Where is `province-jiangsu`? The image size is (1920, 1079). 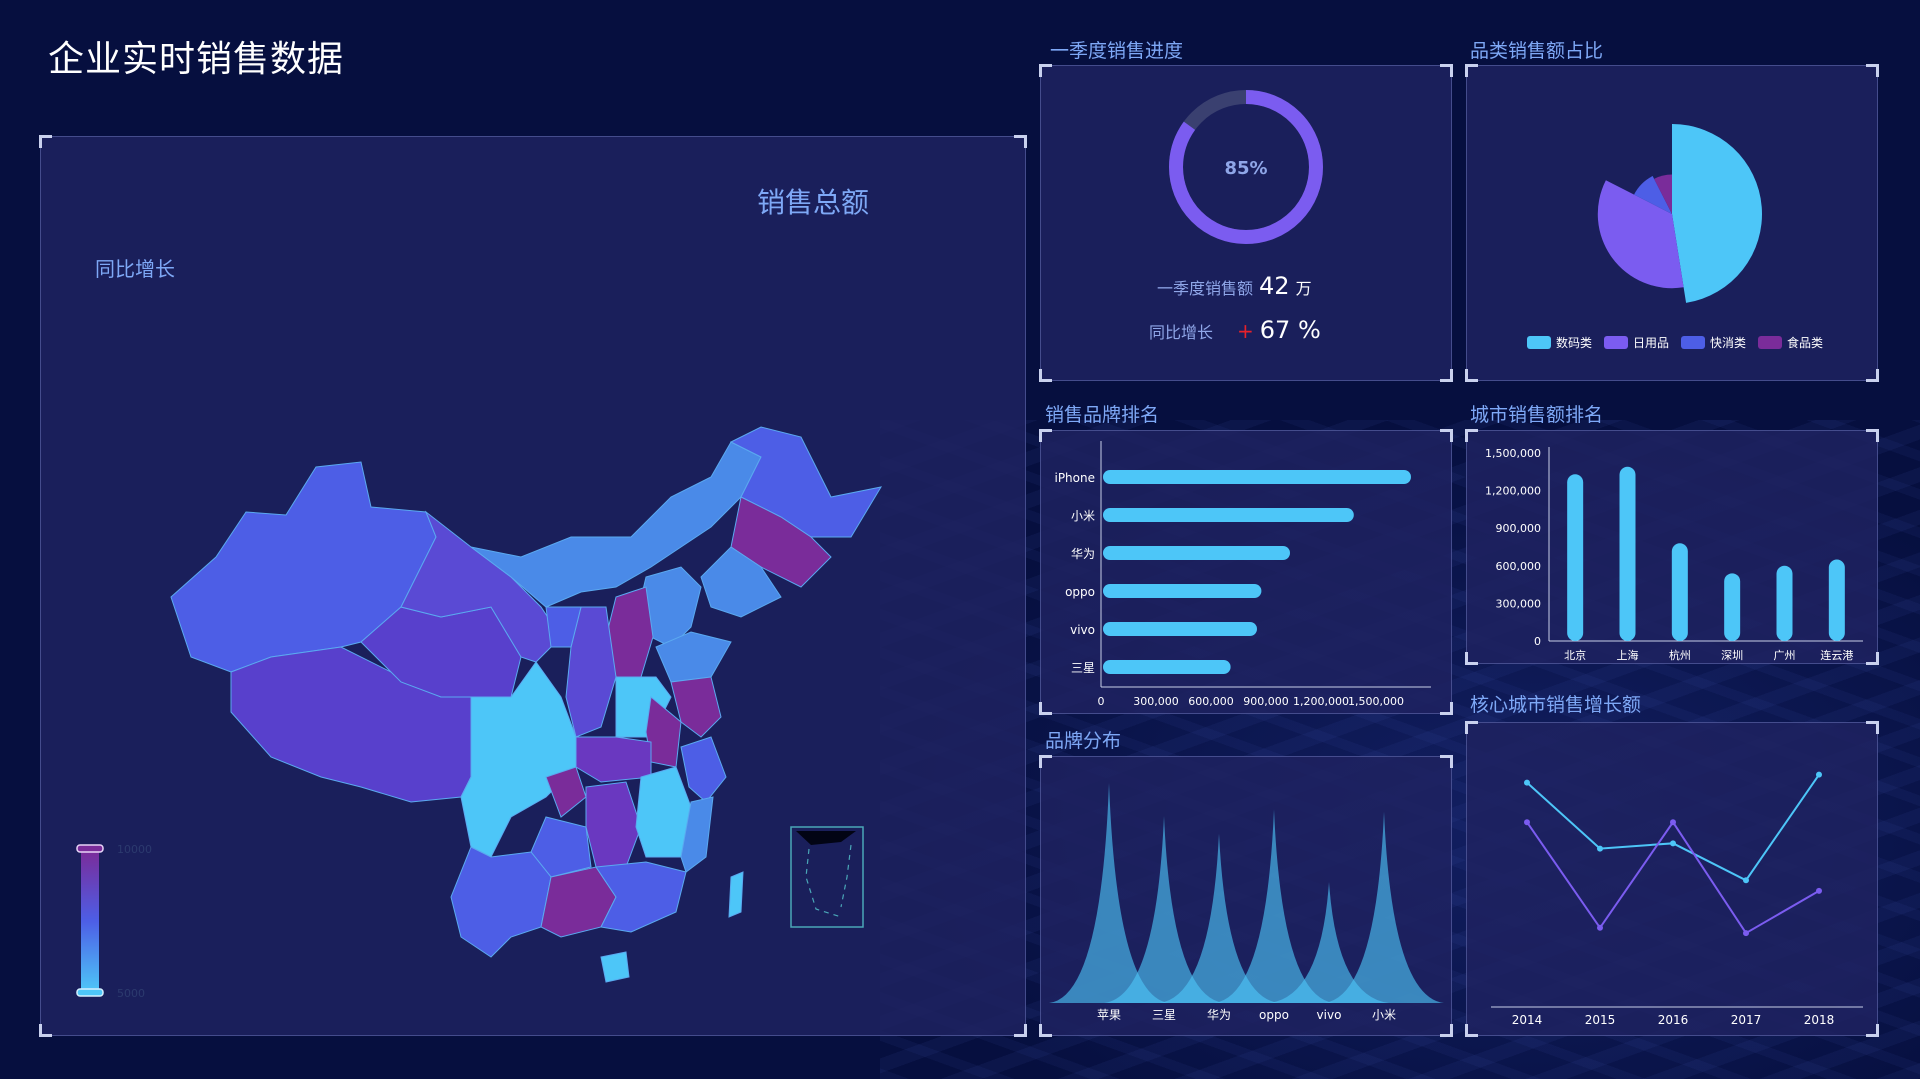
province-jiangsu is located at coordinates (696, 707).